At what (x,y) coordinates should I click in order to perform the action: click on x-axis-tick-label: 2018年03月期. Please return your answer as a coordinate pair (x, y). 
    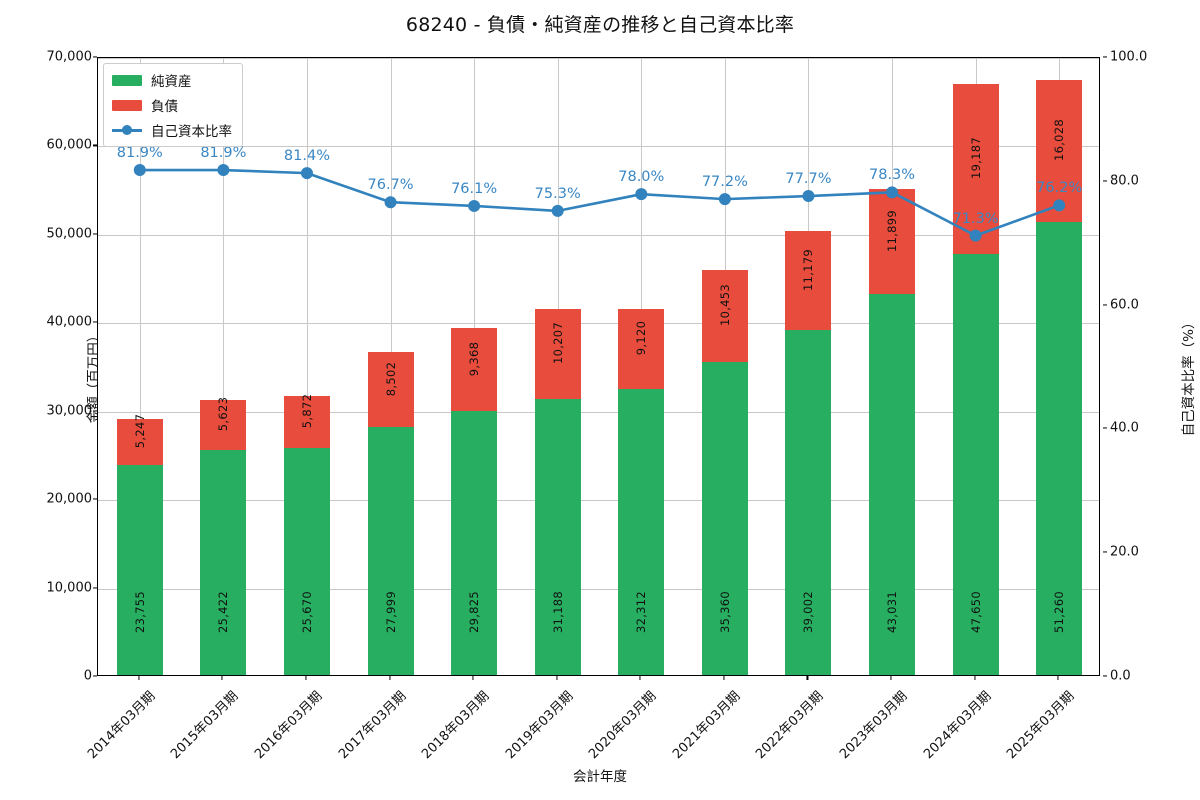
    Looking at the image, I should click on (456, 725).